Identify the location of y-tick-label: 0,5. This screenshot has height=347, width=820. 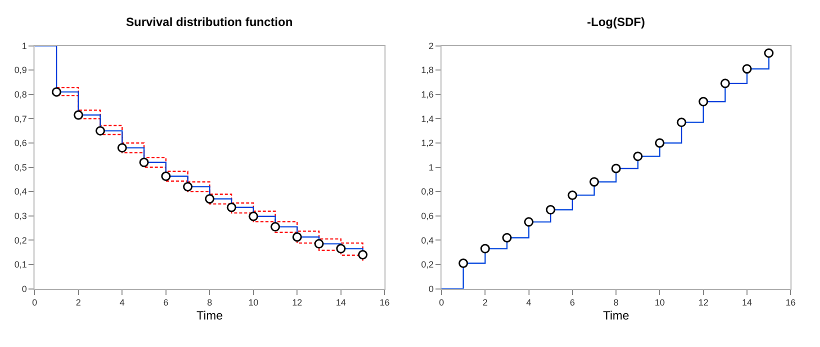
(20, 167).